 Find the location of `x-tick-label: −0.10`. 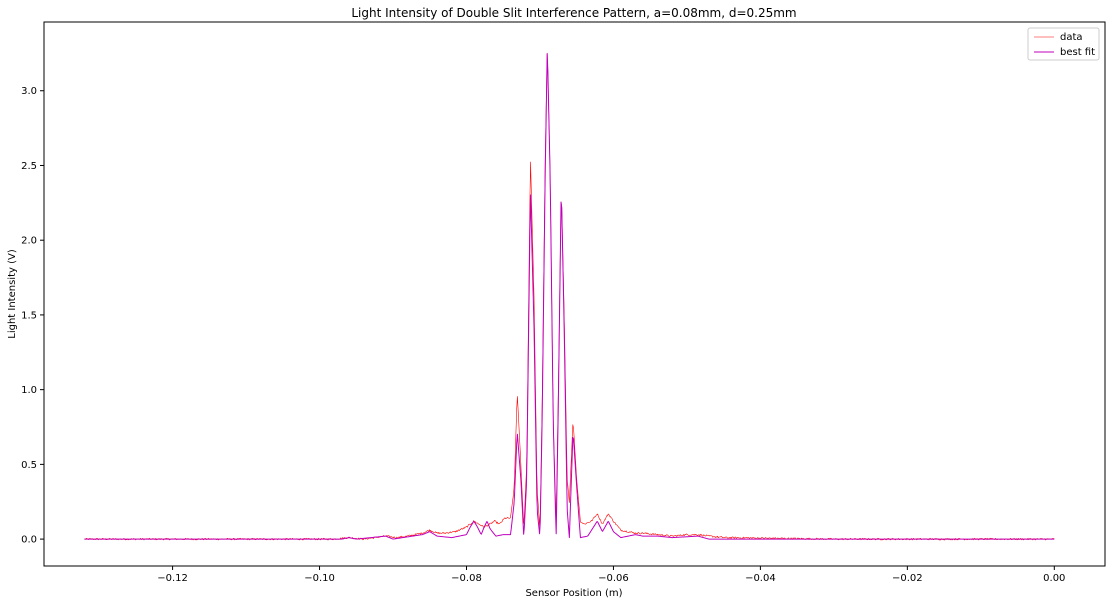

x-tick-label: −0.10 is located at coordinates (319, 578).